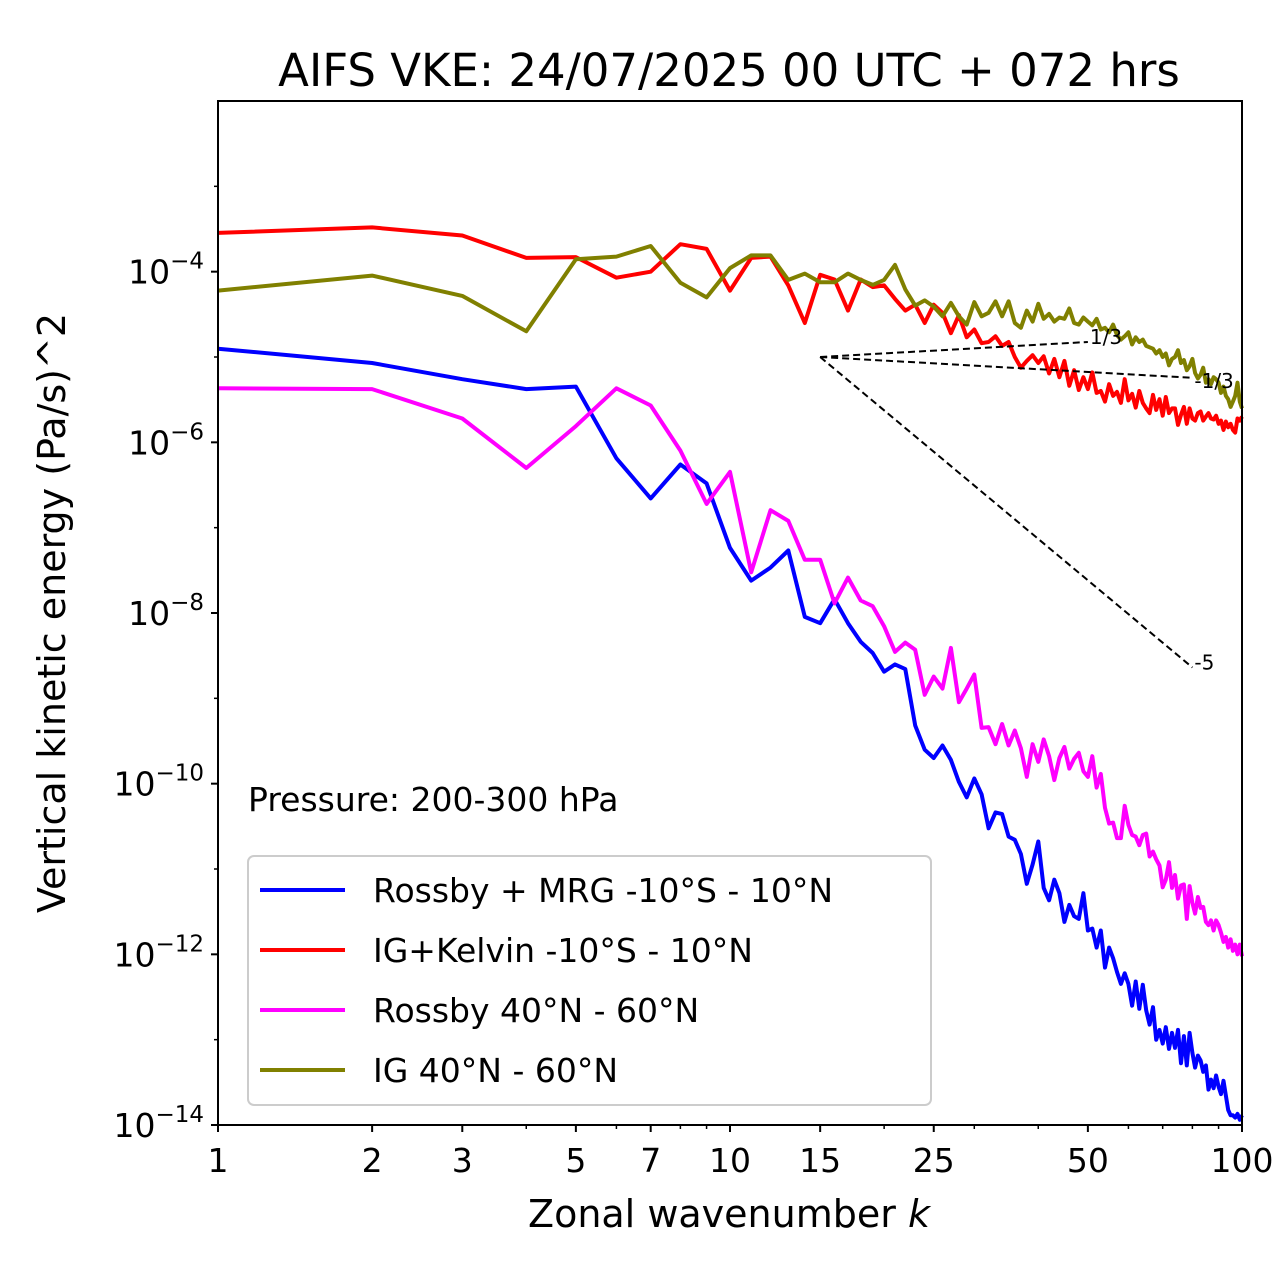  What do you see at coordinates (536, 1010) in the screenshot?
I see `legend-label-2: Rossby 40°N - 60°N` at bounding box center [536, 1010].